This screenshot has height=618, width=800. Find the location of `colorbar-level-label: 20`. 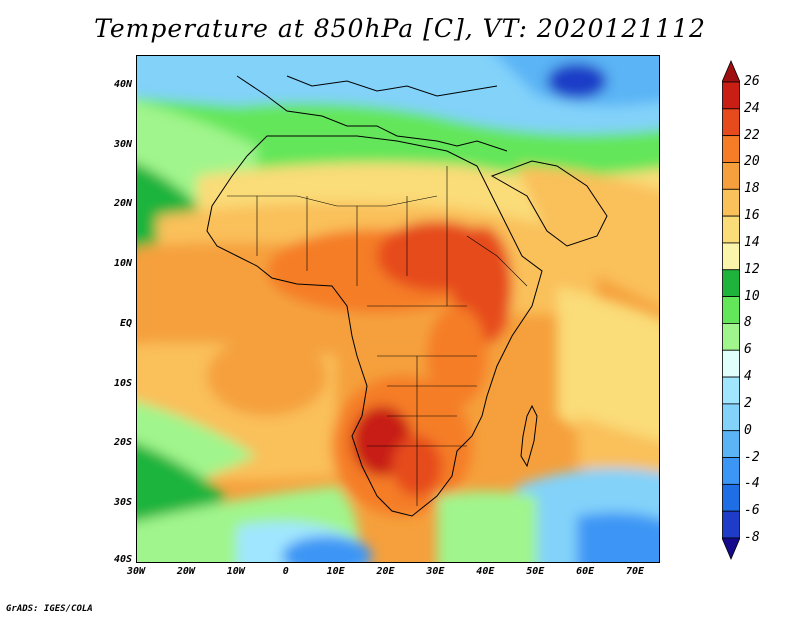

colorbar-level-label: 20 is located at coordinates (752, 162).